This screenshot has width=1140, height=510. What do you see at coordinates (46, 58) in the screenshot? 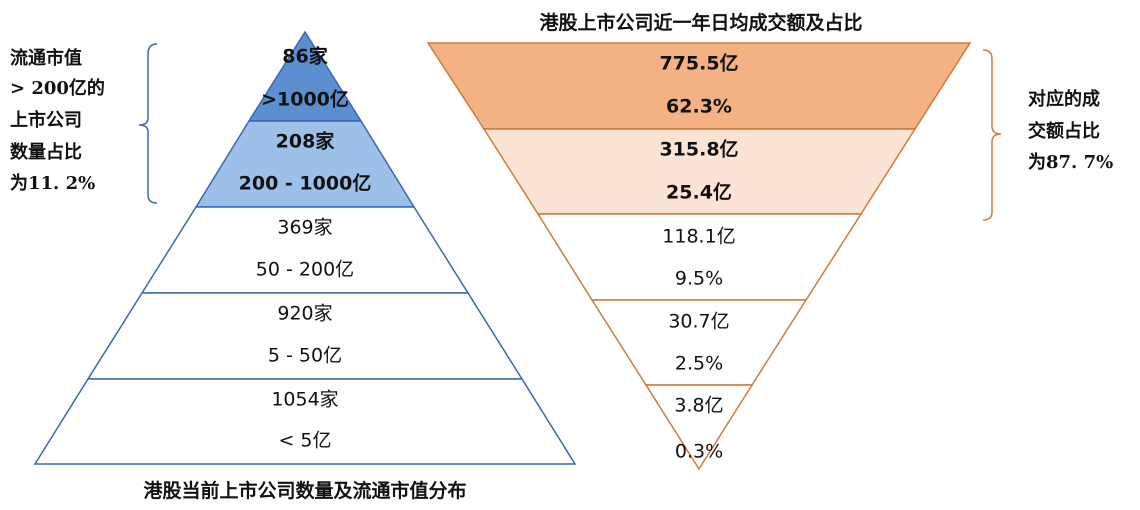
I see `pyramid-note-line-1: 流通市值` at bounding box center [46, 58].